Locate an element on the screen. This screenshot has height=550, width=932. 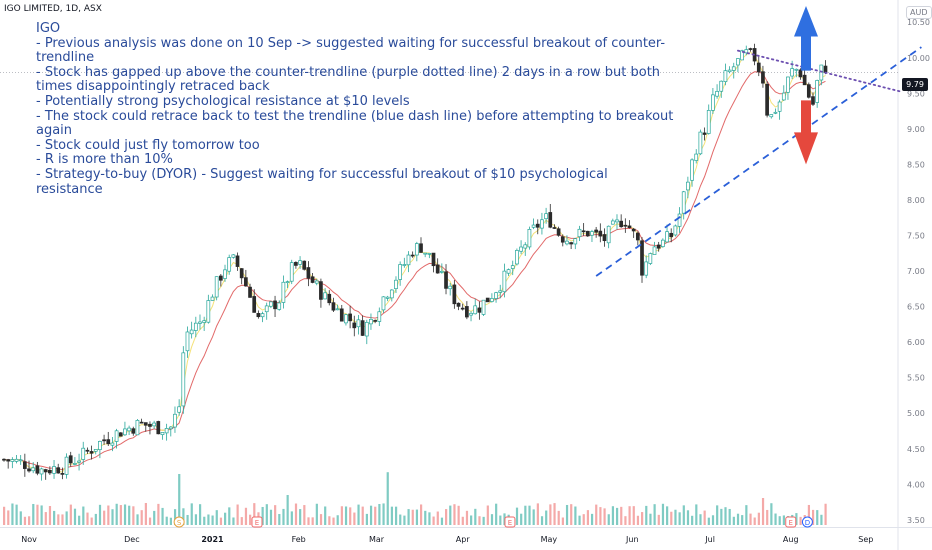
event-marker-icon is located at coordinates (510, 522).